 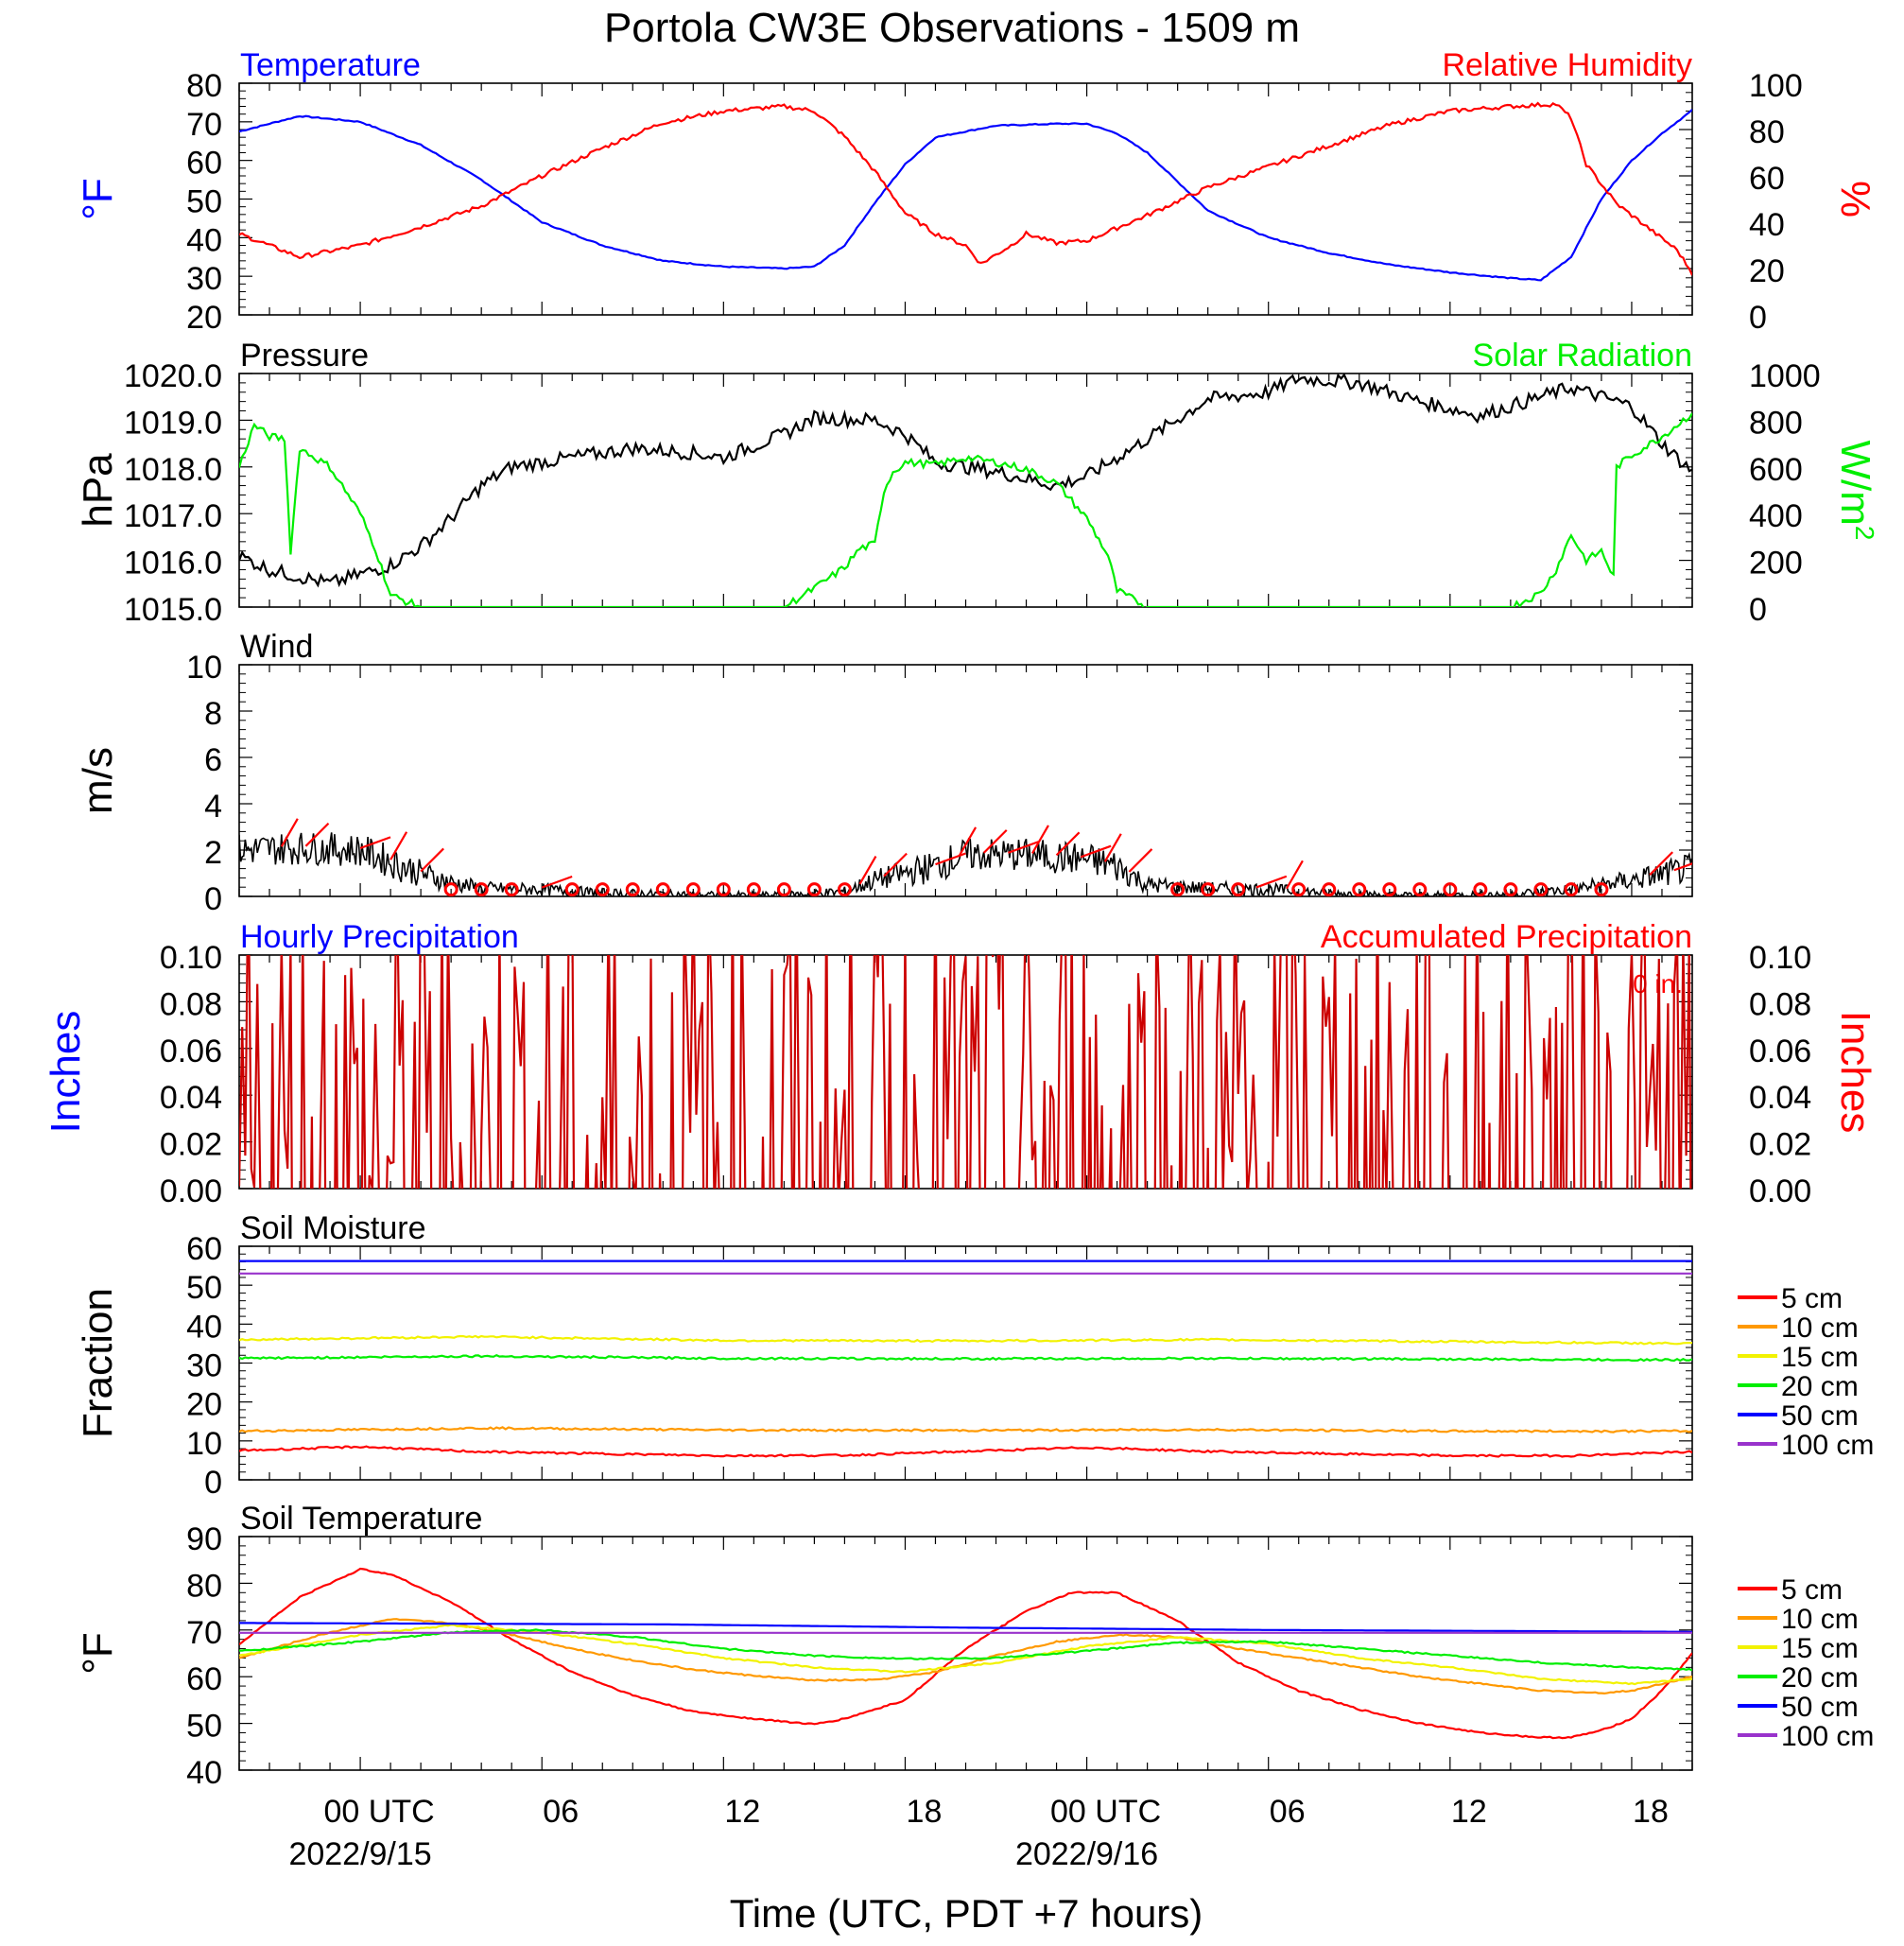 I want to click on y-tick-label: 1020.0, so click(x=173, y=376).